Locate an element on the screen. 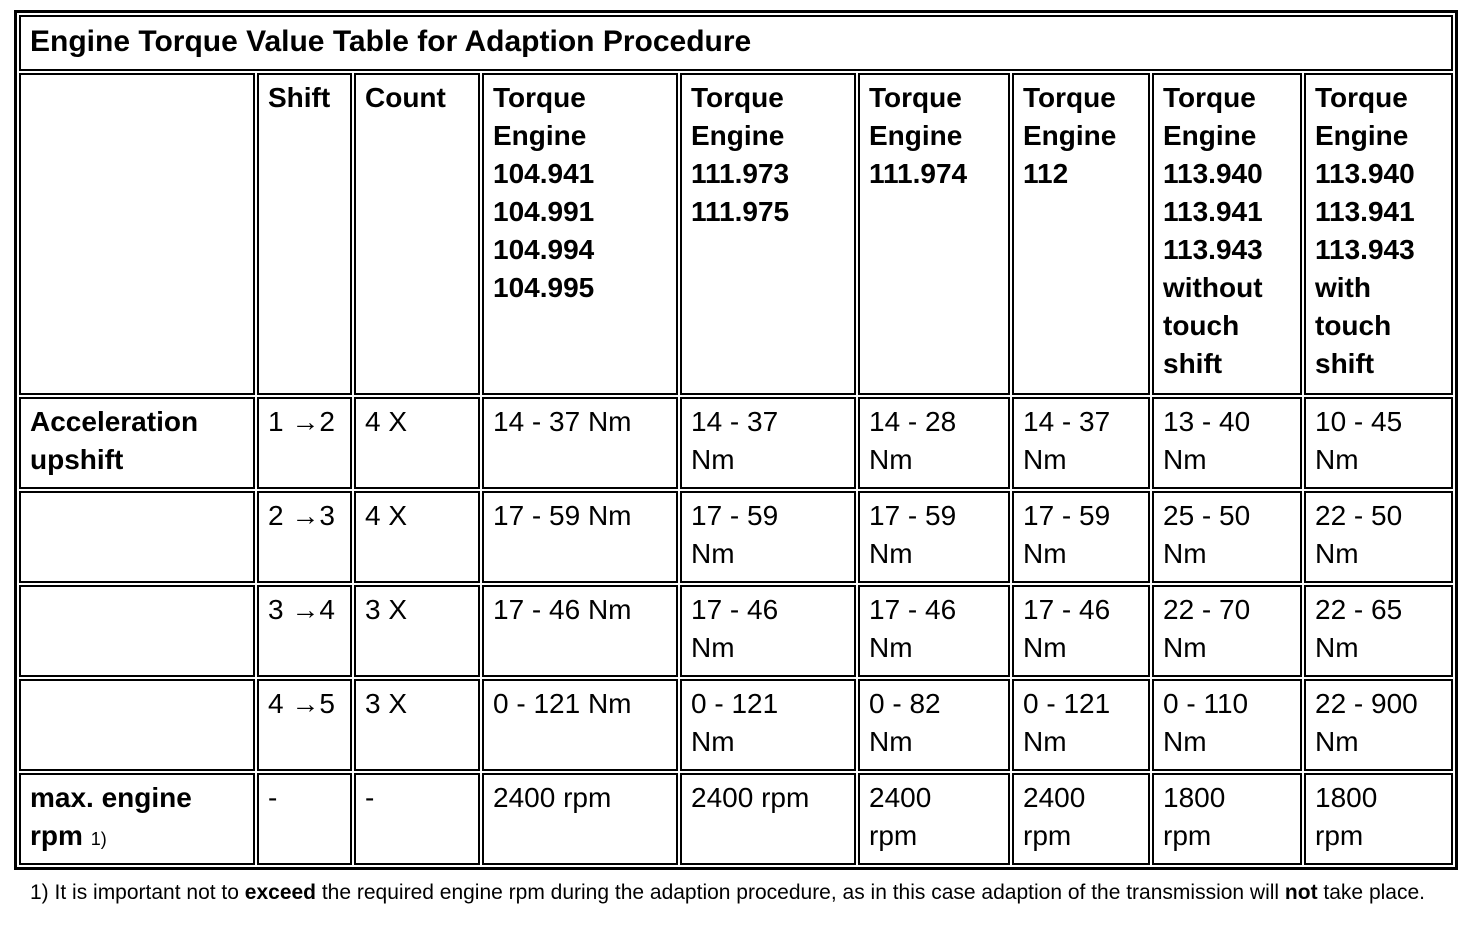 Image resolution: width=1472 pixels, height=928 pixels. table-cell: 14 - 28 Nm is located at coordinates (934, 443).